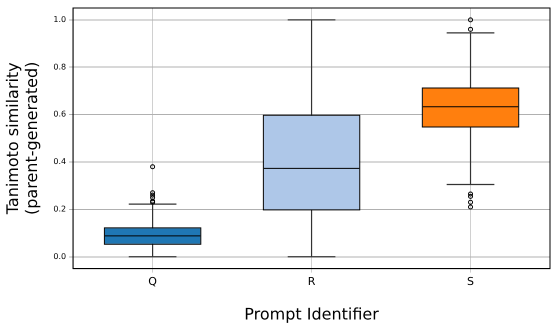  I want to click on y-tick-label: 0.2, so click(59, 209).